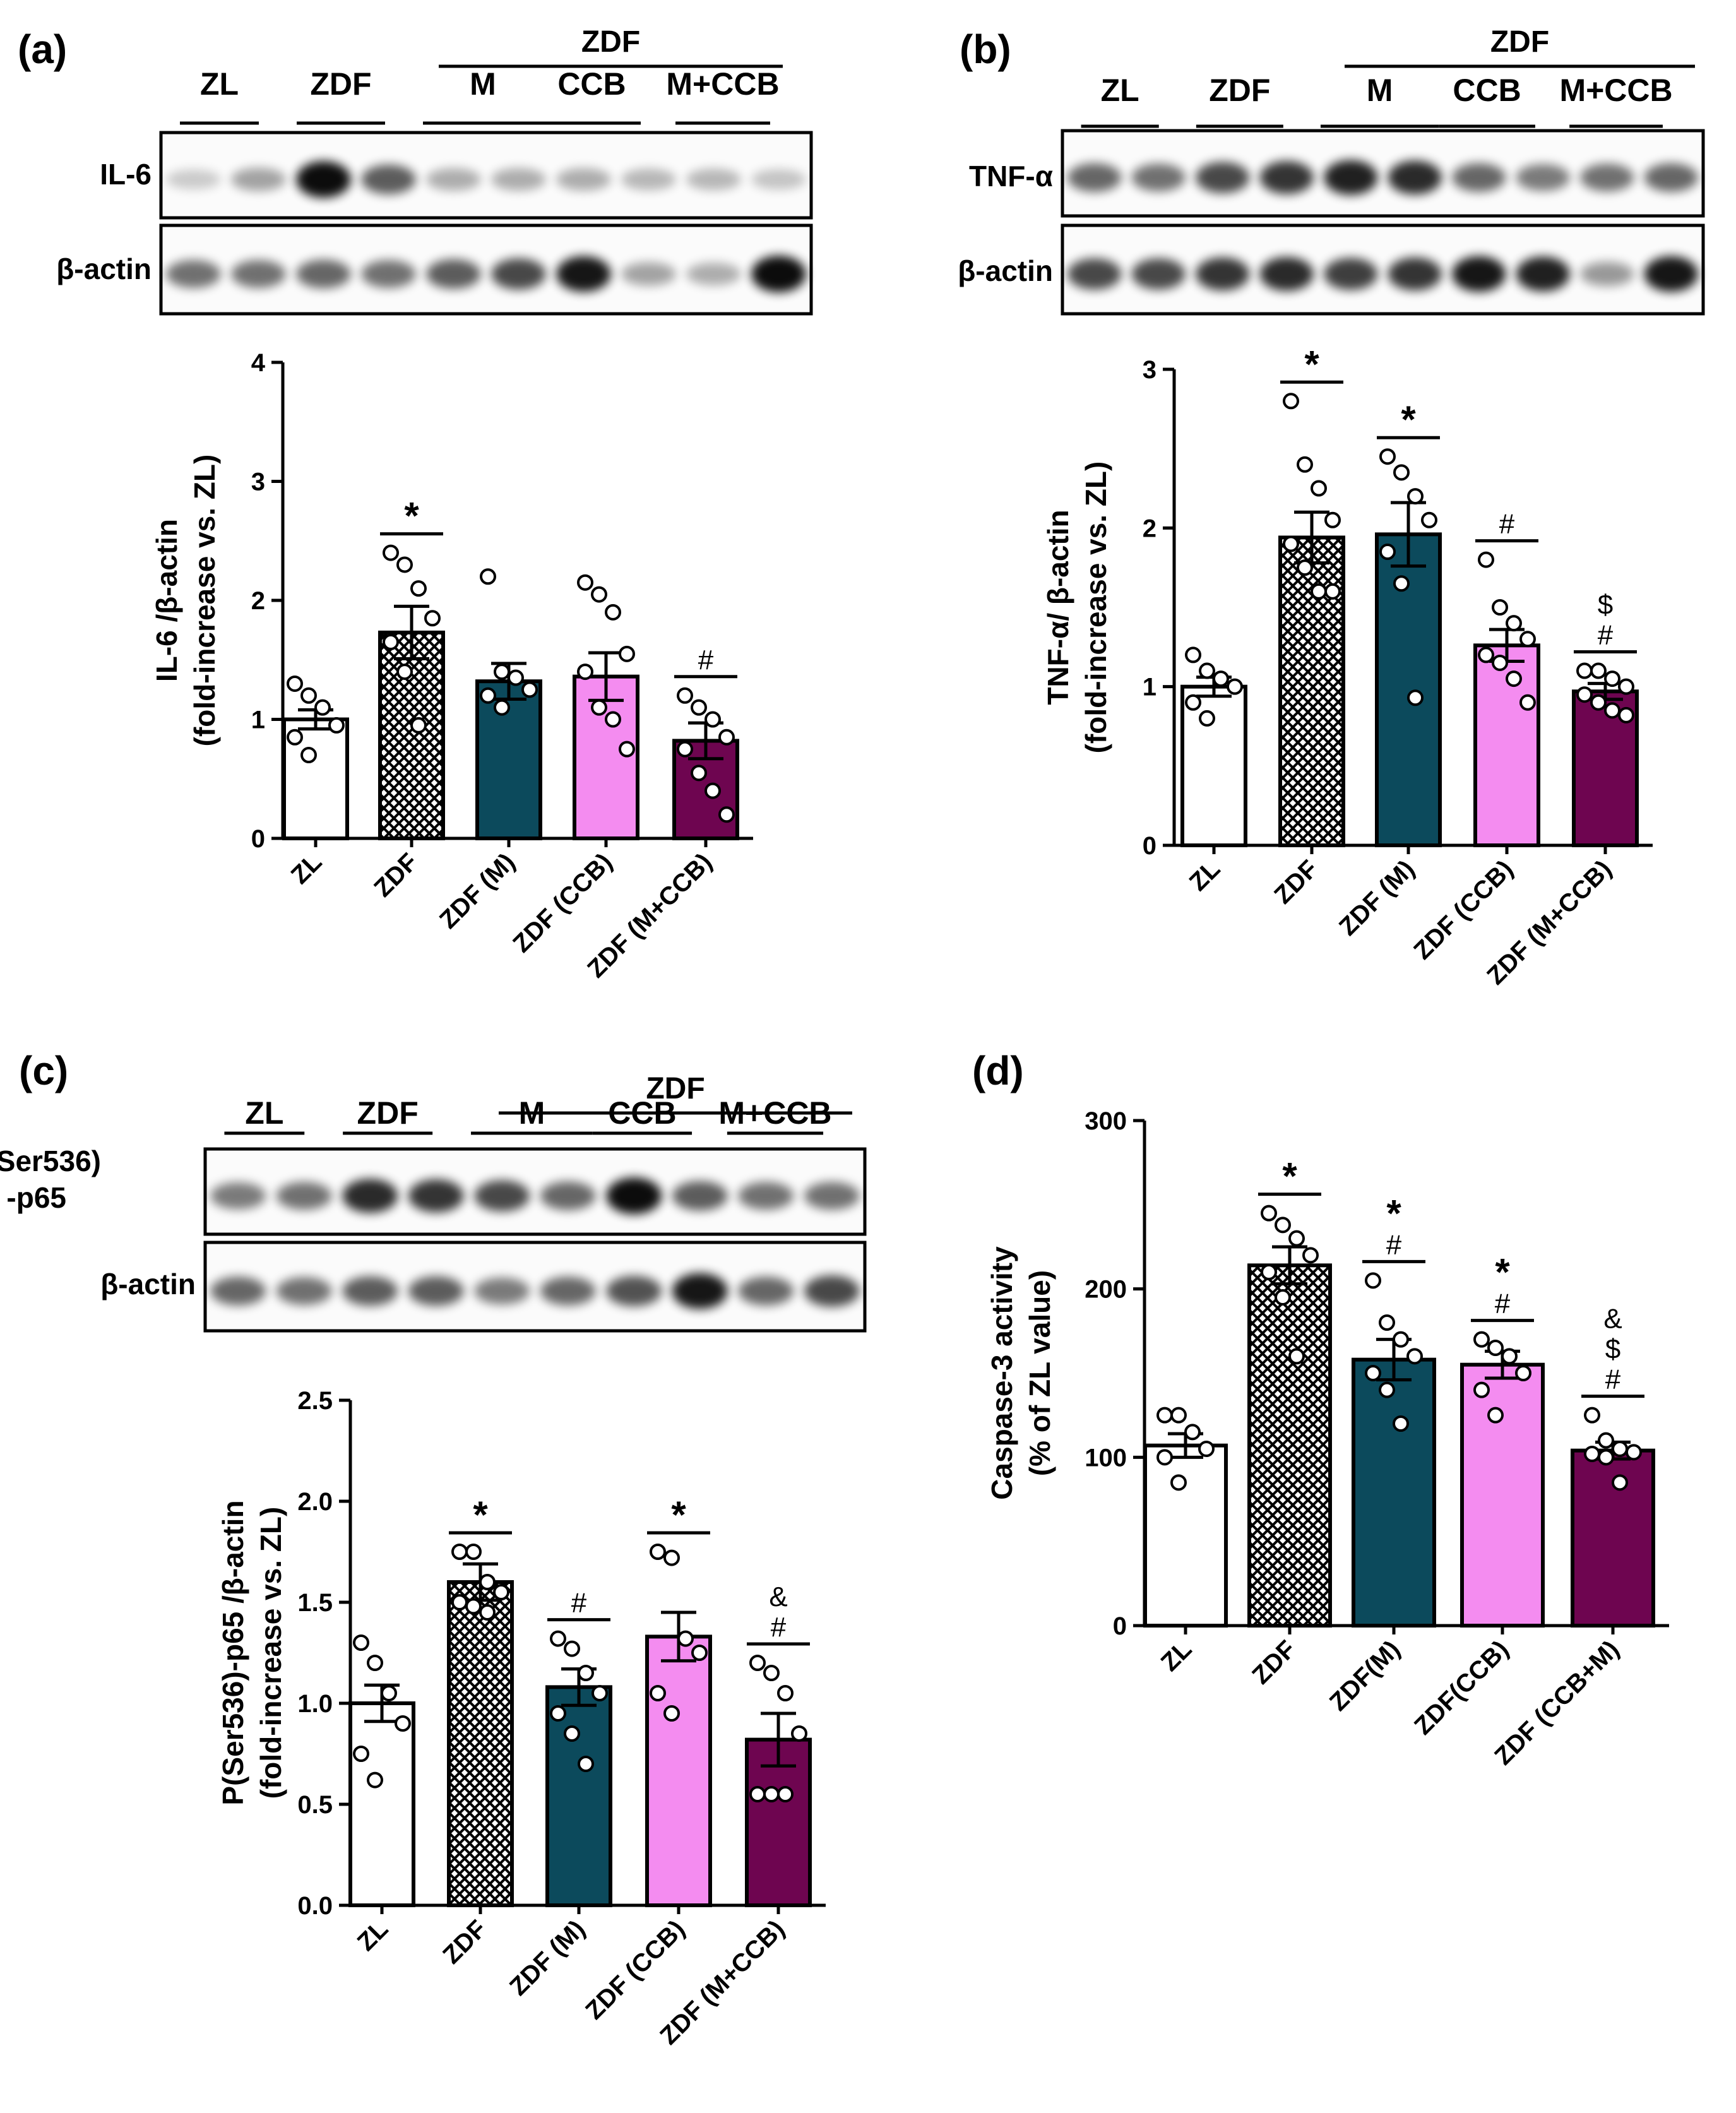 The width and height of the screenshot is (1736, 2113). I want to click on blot-c-group-label: ZL, so click(264, 1113).